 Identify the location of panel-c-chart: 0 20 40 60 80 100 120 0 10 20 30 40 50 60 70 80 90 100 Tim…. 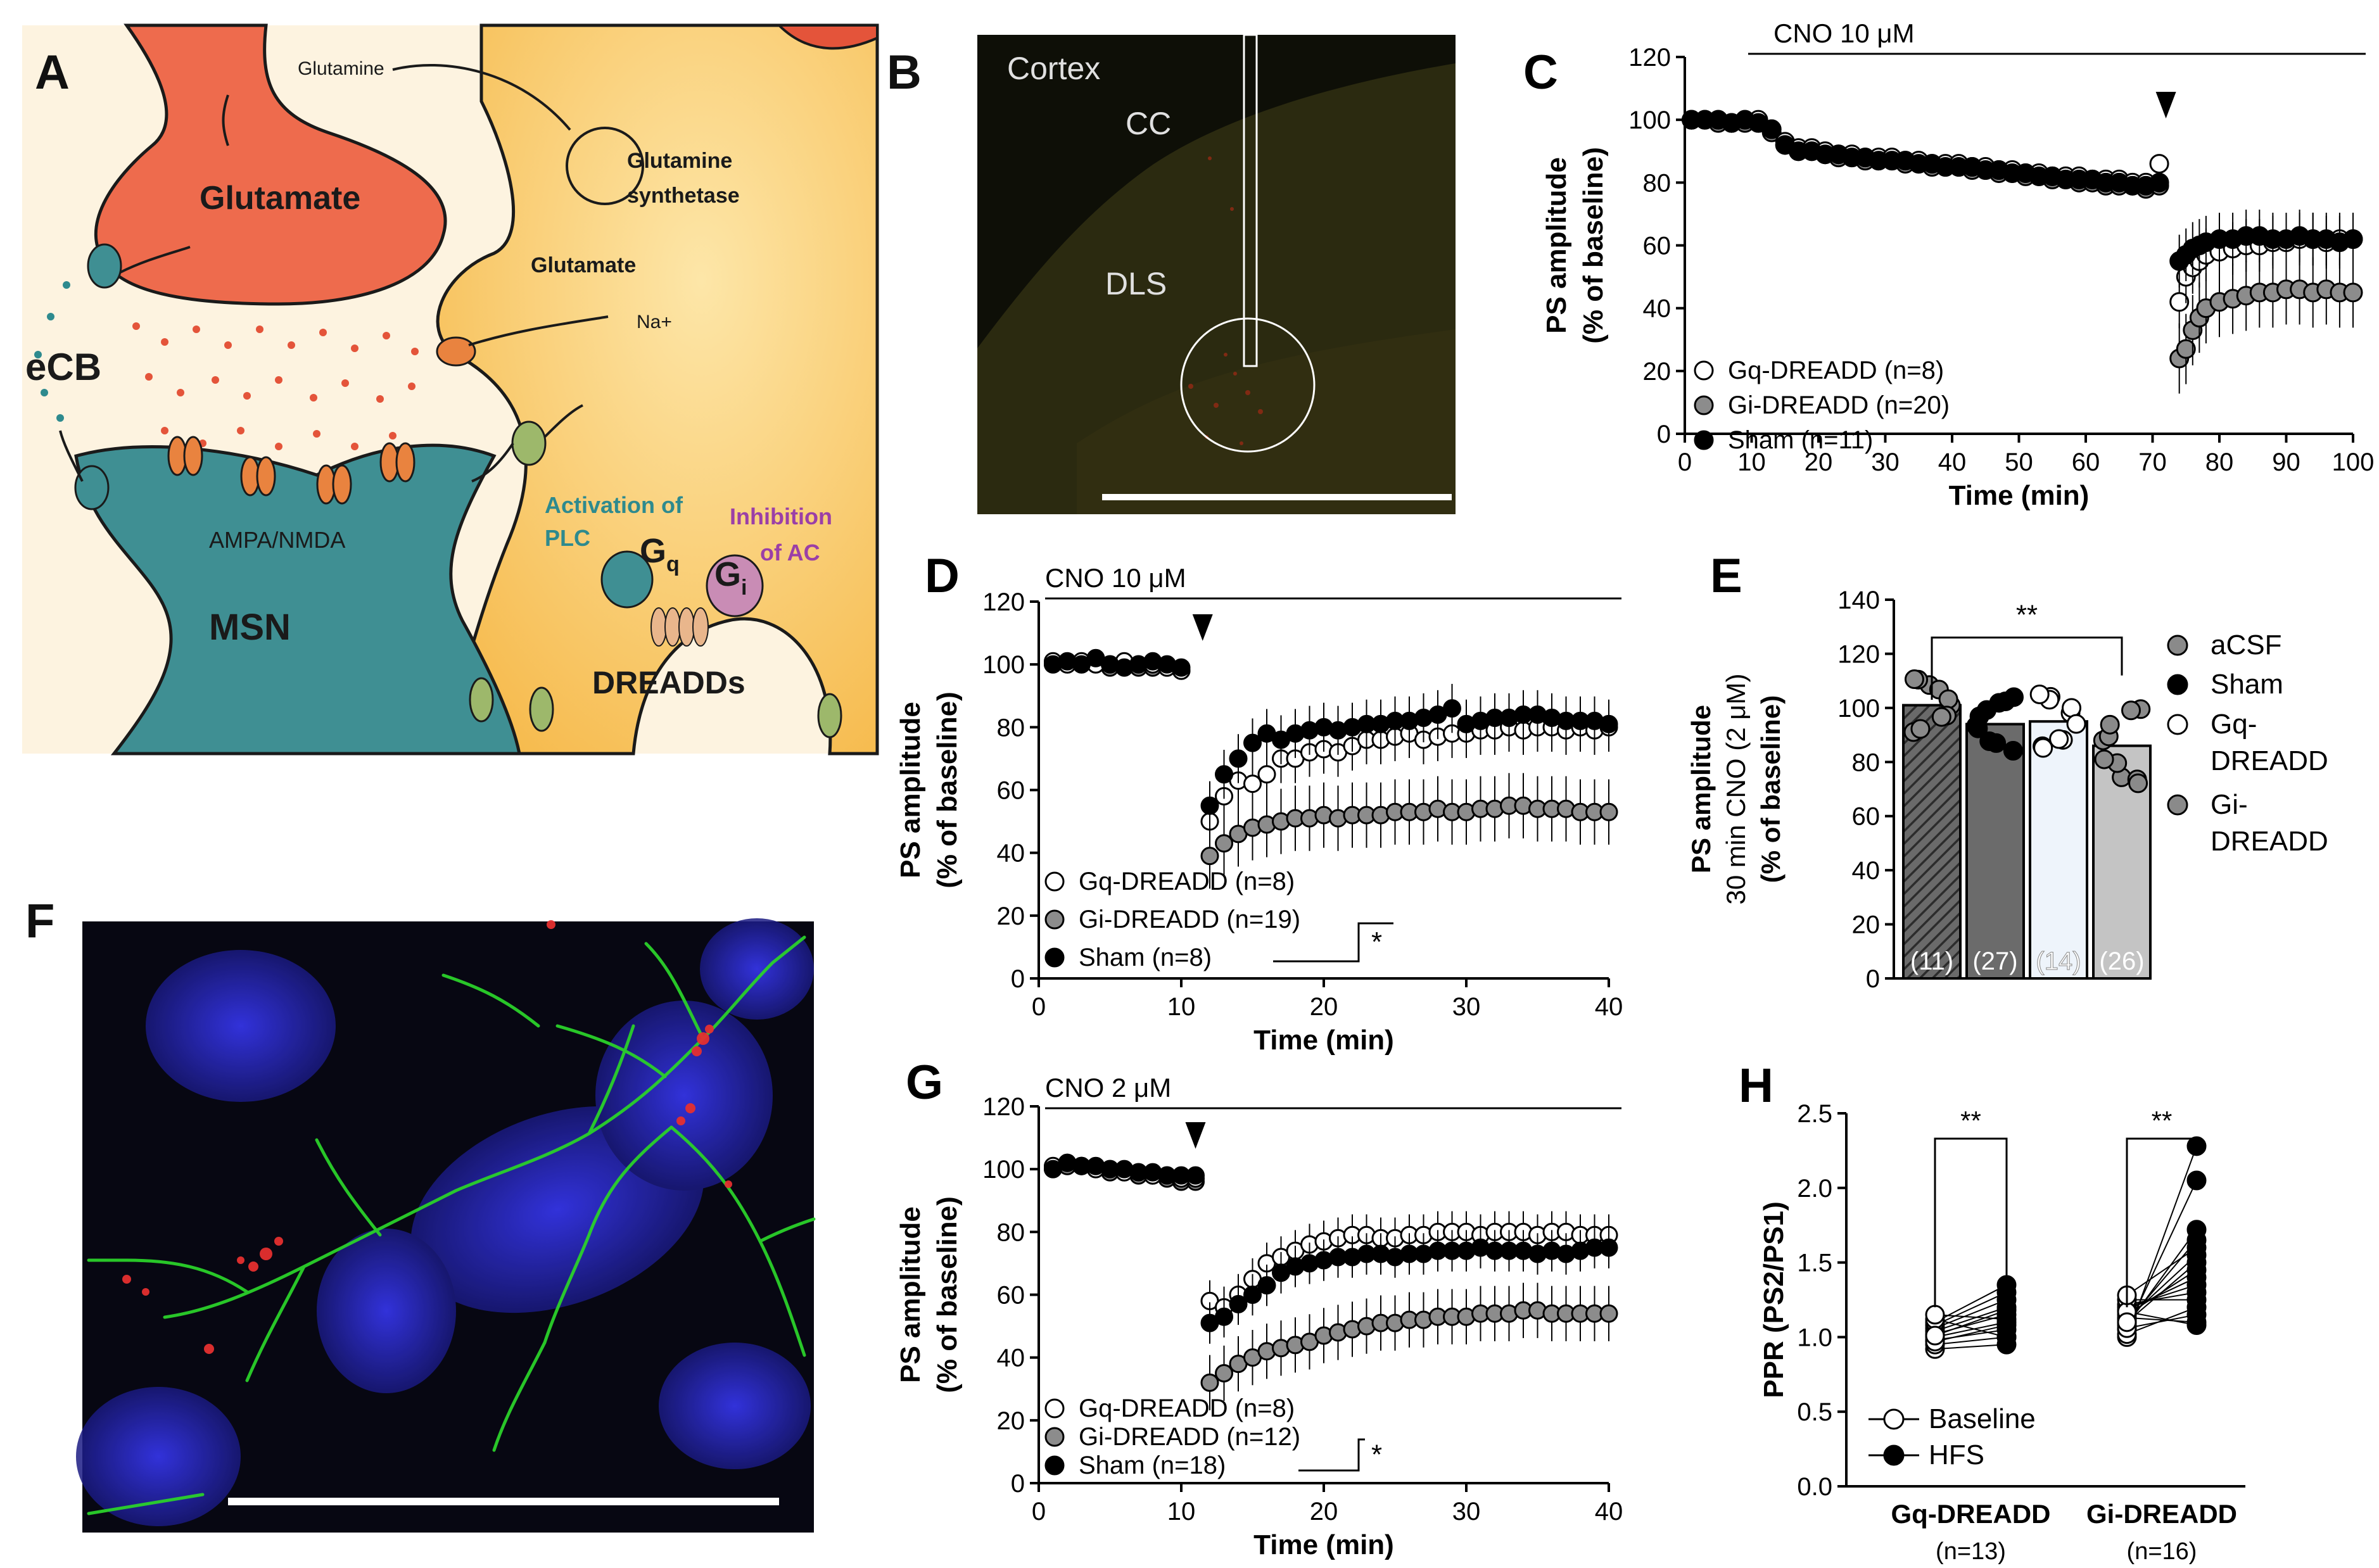
(1948, 264).